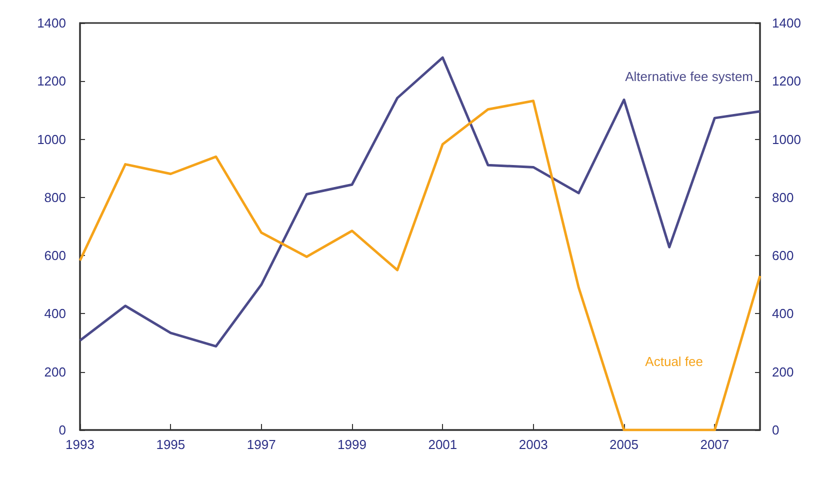  I want to click on text: Actual fee, so click(674, 361).